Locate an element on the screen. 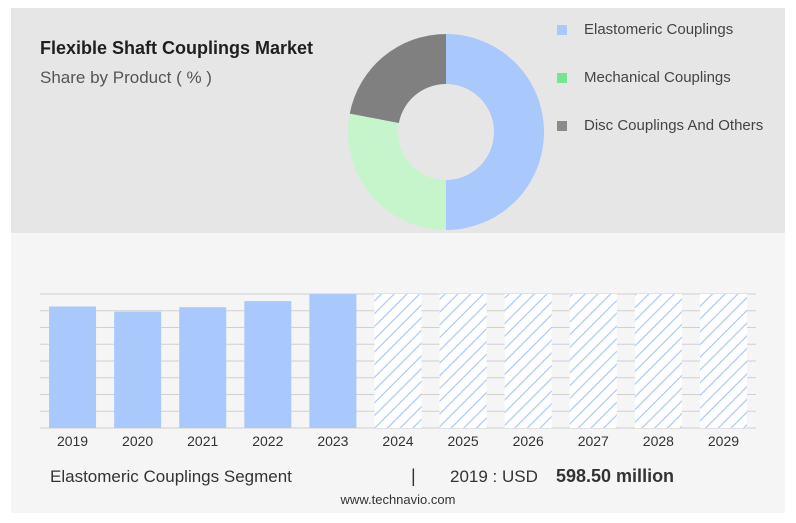  legend-label: Mechanical Couplings is located at coordinates (657, 77).